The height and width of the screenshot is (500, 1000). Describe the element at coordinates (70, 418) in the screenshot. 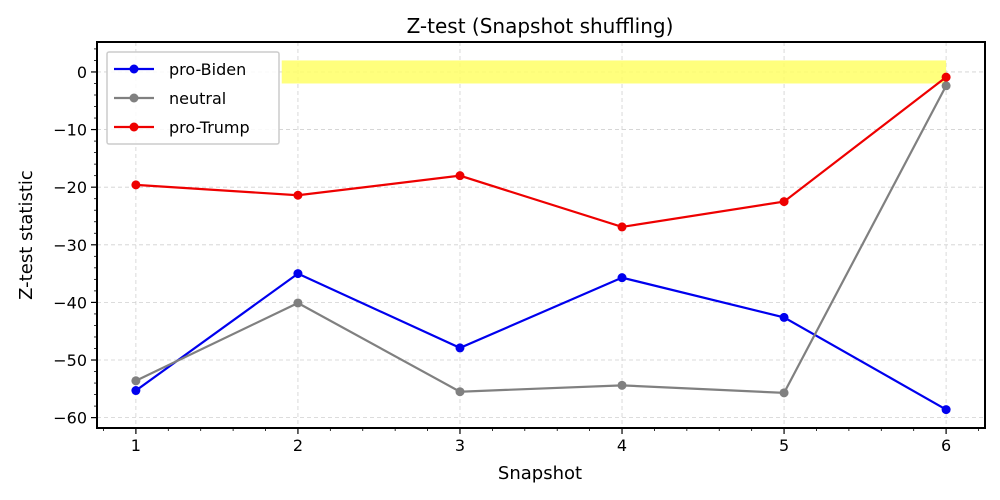

I see `y-tick-label: −60` at that location.